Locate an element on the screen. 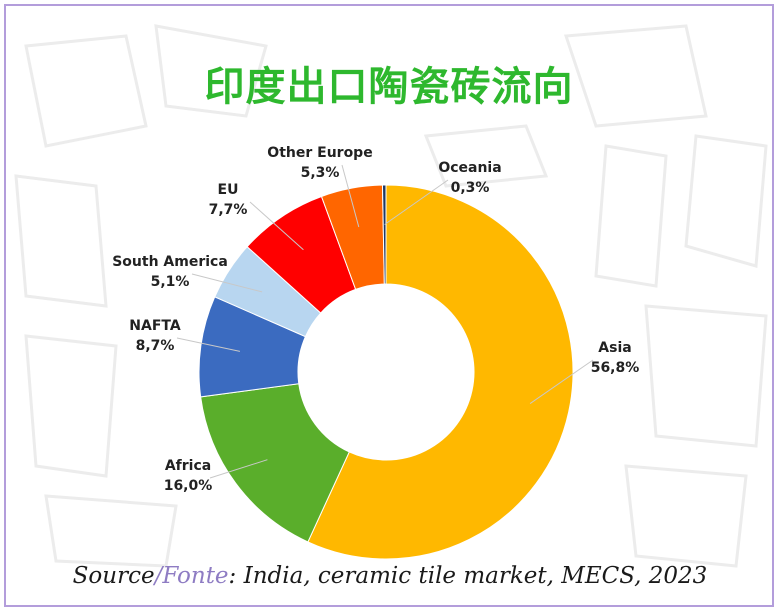 Image resolution: width=780 pixels, height=613 pixels. leader-line-south-america is located at coordinates (227, 283).